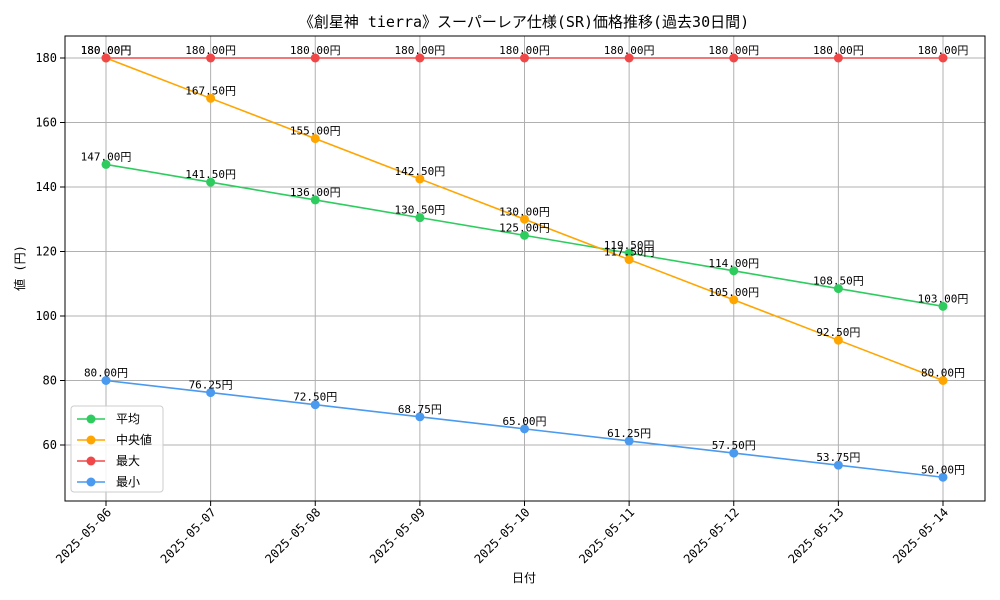 Image resolution: width=1000 pixels, height=600 pixels. What do you see at coordinates (816, 535) in the screenshot?
I see `x-tick-label: 2025-05-13` at bounding box center [816, 535].